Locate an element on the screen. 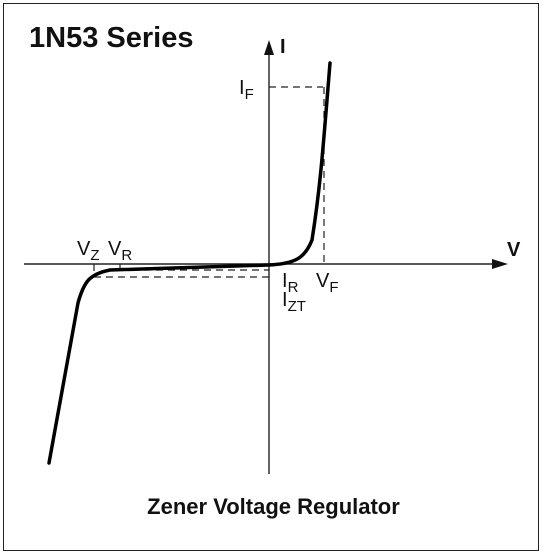 This screenshot has width=547, height=558. figure-title: 1N53 Series is located at coordinates (111, 38).